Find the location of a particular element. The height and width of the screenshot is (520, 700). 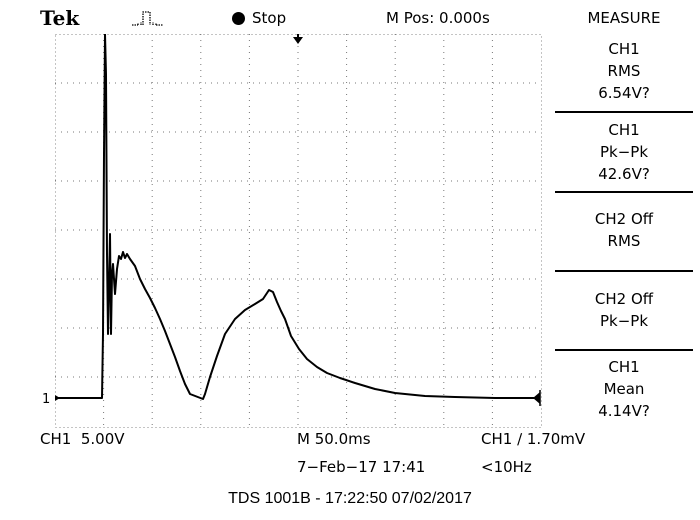

measure-panel-ch2-rms: CH2 Off RMS is located at coordinates (624, 230).